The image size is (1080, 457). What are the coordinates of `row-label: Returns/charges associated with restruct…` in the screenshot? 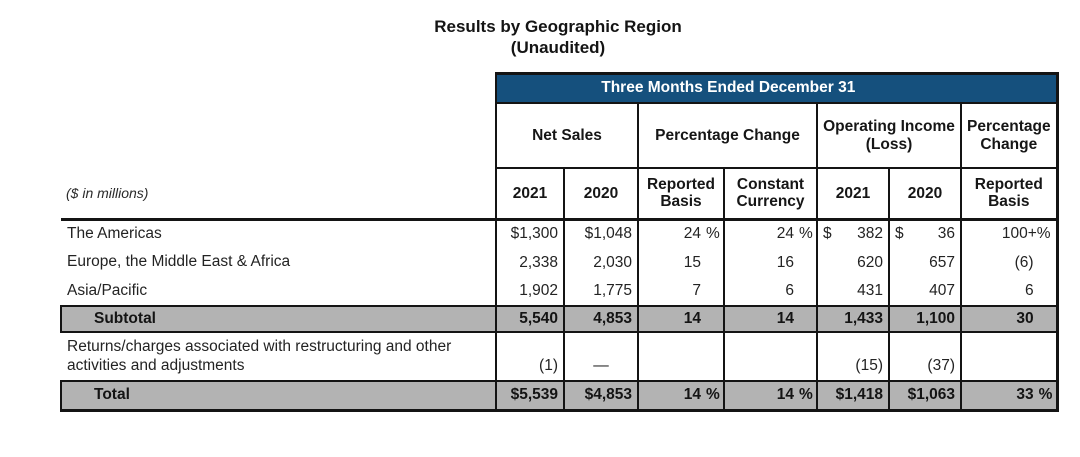 It's located at (279, 356).